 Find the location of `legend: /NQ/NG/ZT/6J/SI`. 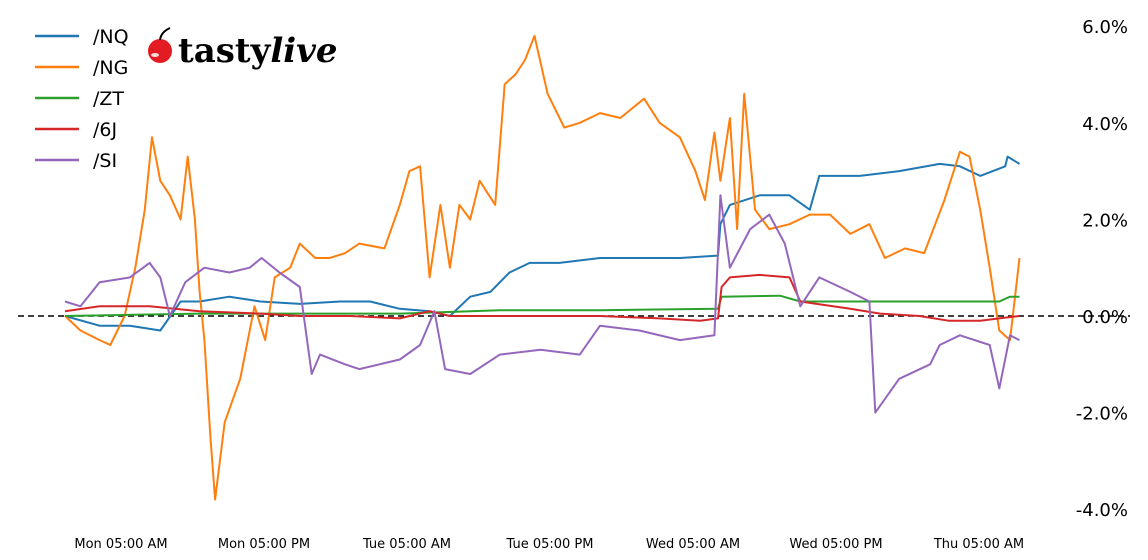

legend: /NQ/NG/ZT/6J/SI is located at coordinates (82, 99).